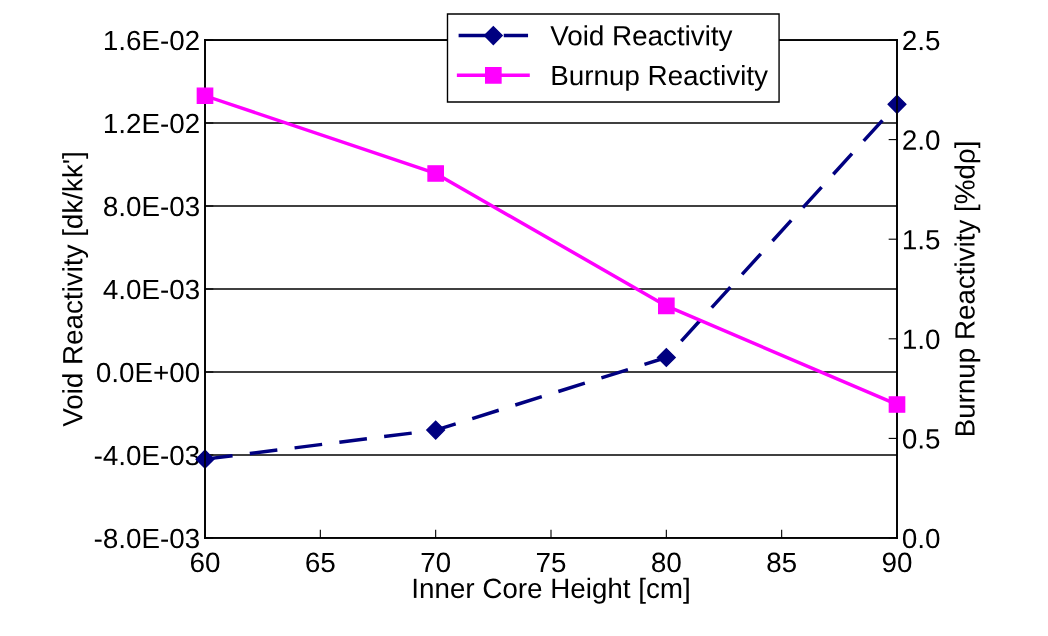 This screenshot has height=636, width=1048. Describe the element at coordinates (146, 538) in the screenshot. I see `y-tick-label: -8.0E-03` at that location.